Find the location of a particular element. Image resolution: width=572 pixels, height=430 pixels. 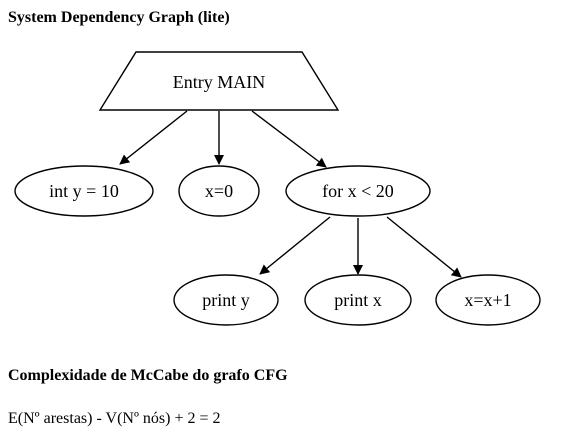

node-print-y: print y is located at coordinates (226, 300).